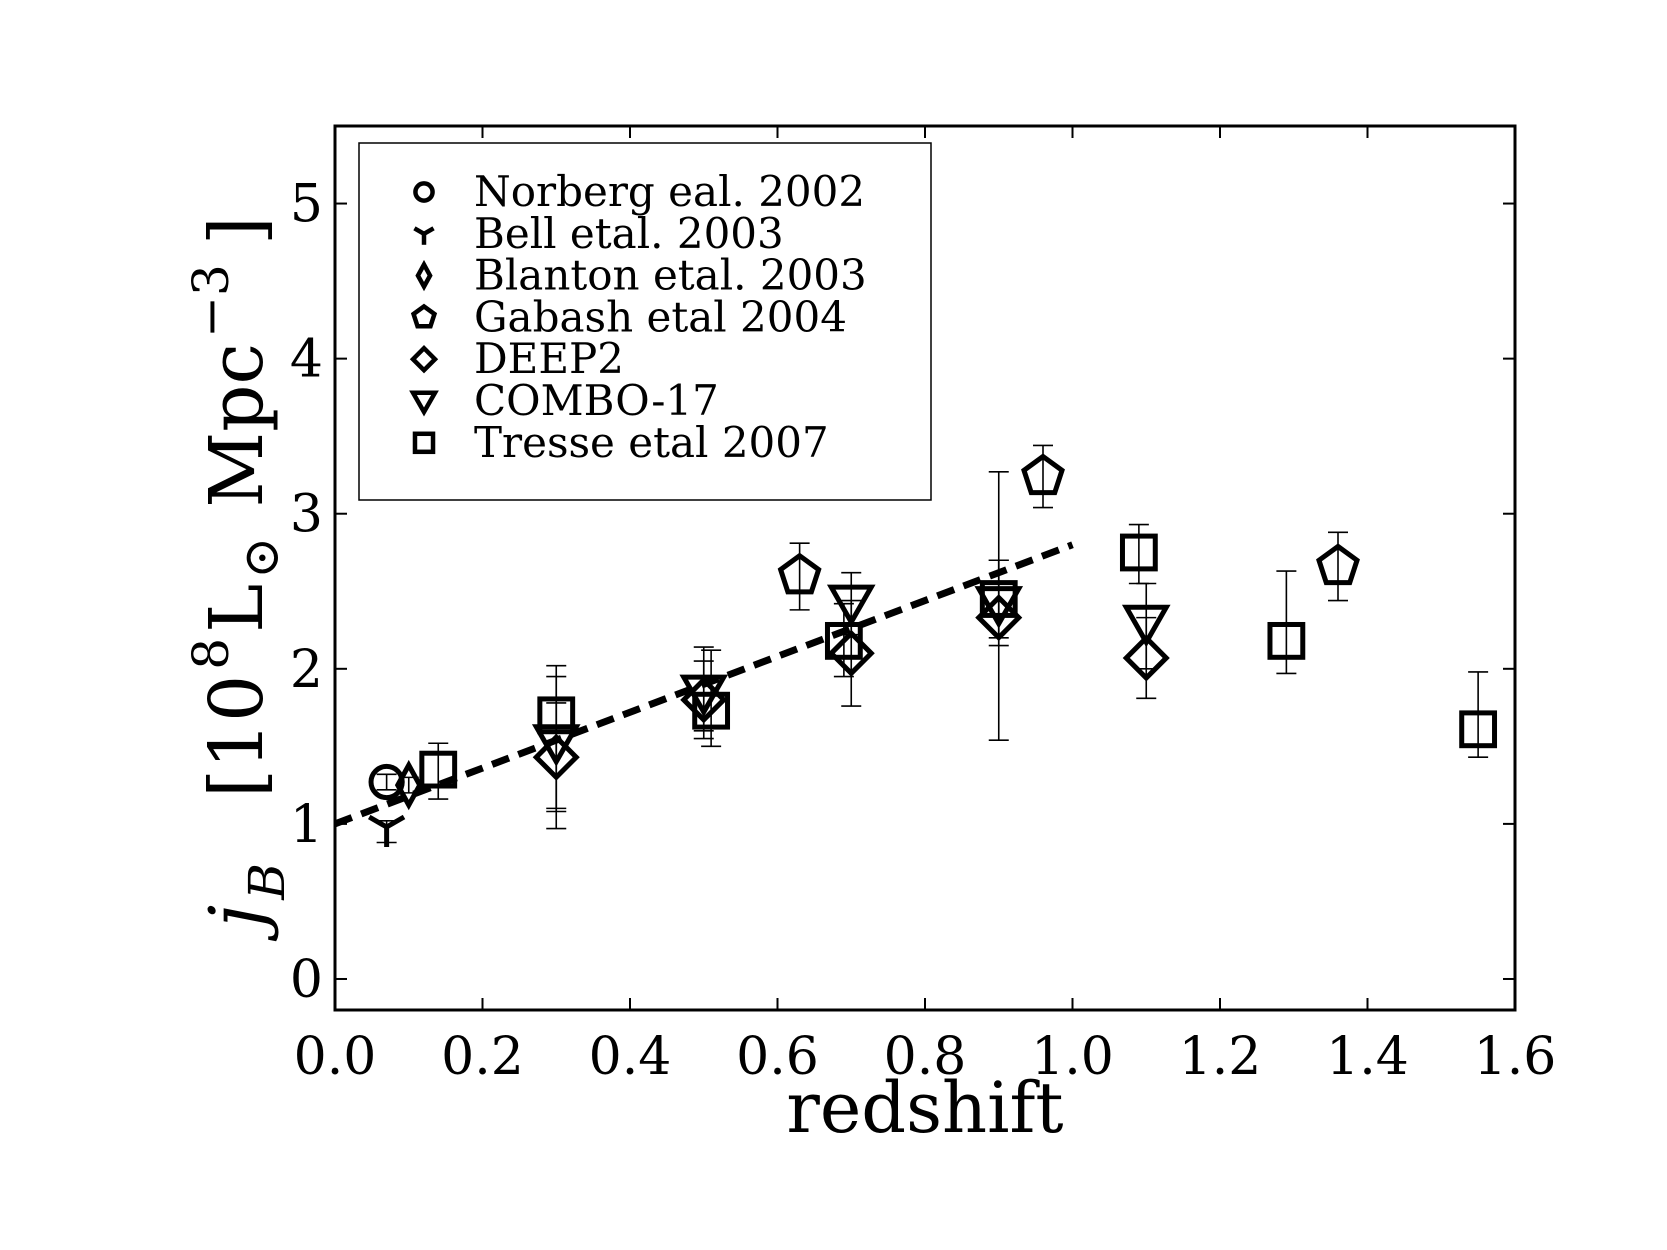  What do you see at coordinates (267, 882) in the screenshot?
I see `y-label-subscript: B` at bounding box center [267, 882].